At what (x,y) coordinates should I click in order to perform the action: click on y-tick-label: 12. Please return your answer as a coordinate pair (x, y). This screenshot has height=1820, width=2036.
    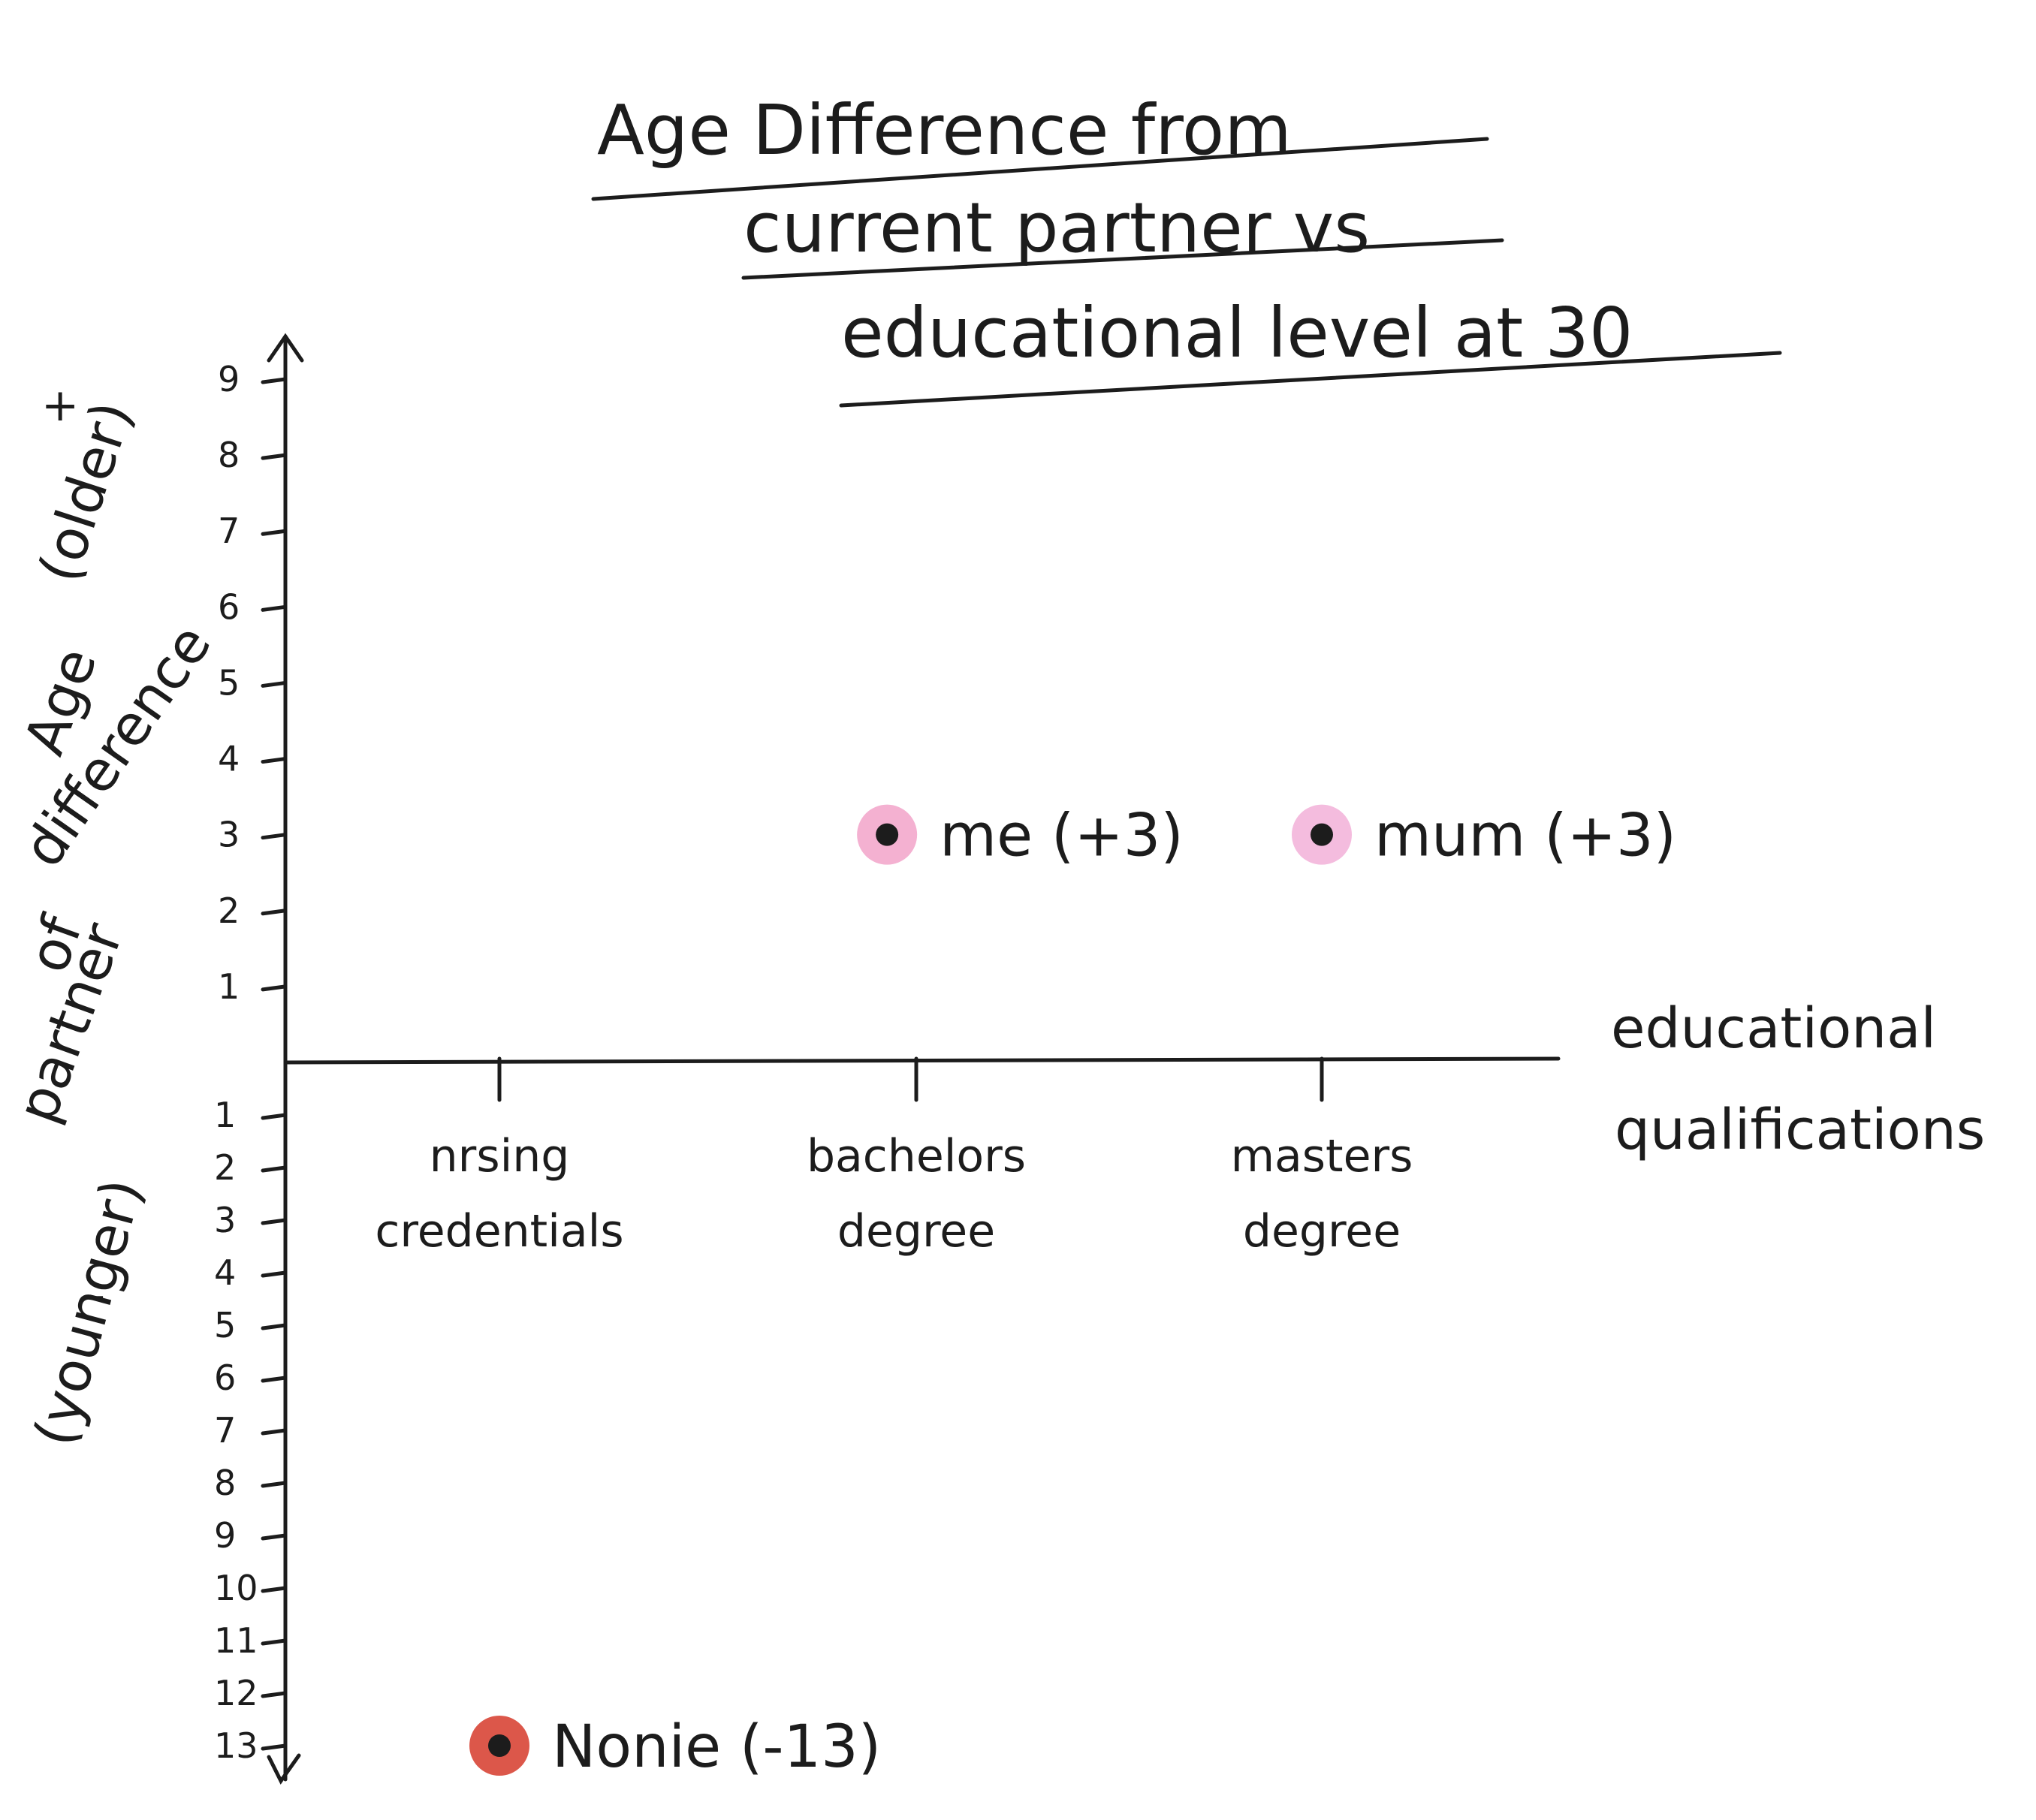
    Looking at the image, I should click on (236, 1693).